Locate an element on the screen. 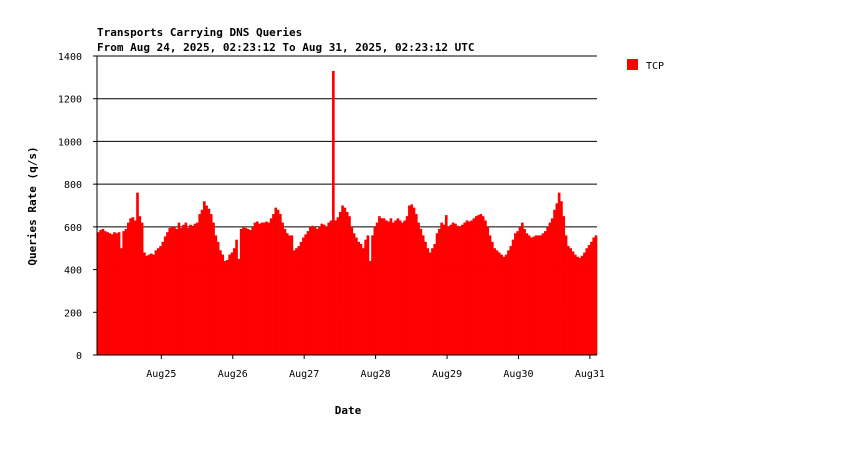 This screenshot has height=450, width=850. x-tick-label: Aug25 is located at coordinates (161, 374).